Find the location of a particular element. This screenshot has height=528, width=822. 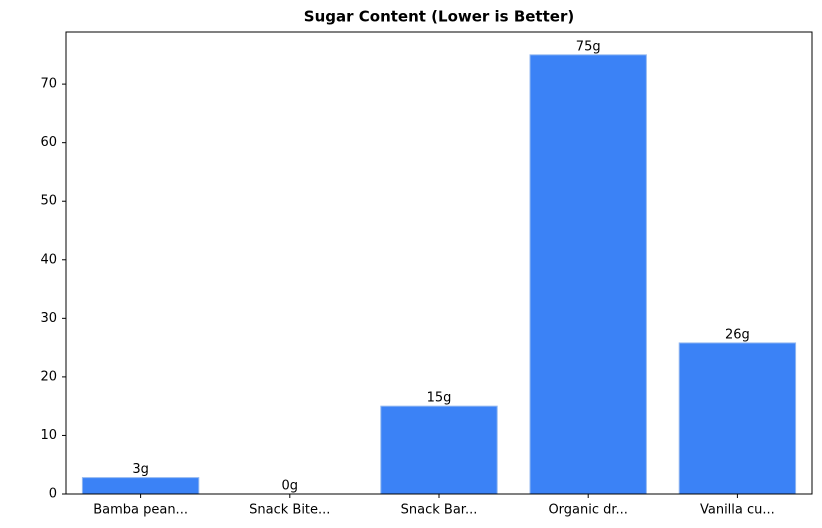

value-label: 0g is located at coordinates (290, 486).